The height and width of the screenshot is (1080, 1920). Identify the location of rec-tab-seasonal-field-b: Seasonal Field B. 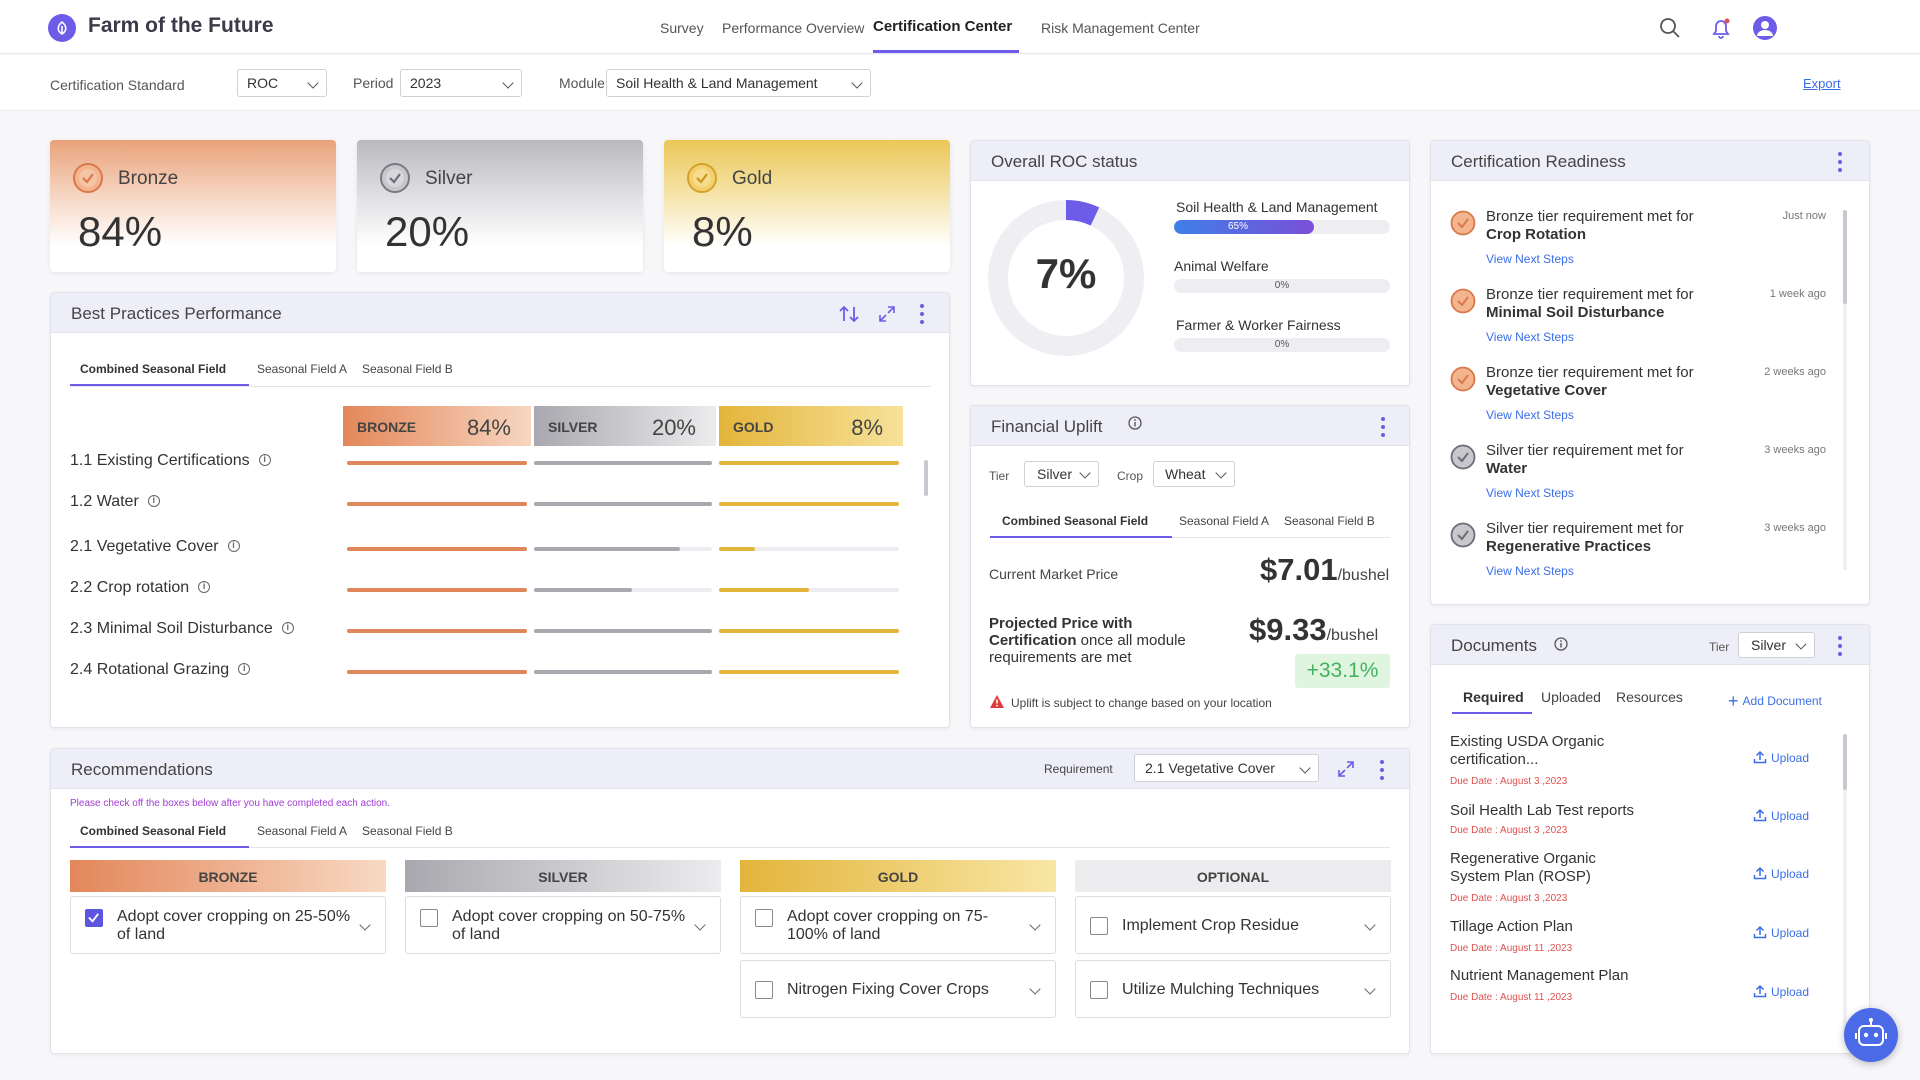
(407, 831).